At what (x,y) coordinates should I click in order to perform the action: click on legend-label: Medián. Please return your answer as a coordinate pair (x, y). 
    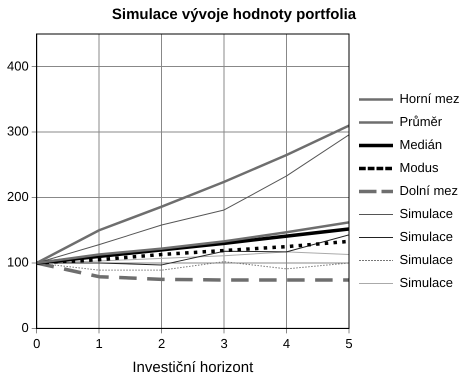
    Looking at the image, I should click on (421, 144).